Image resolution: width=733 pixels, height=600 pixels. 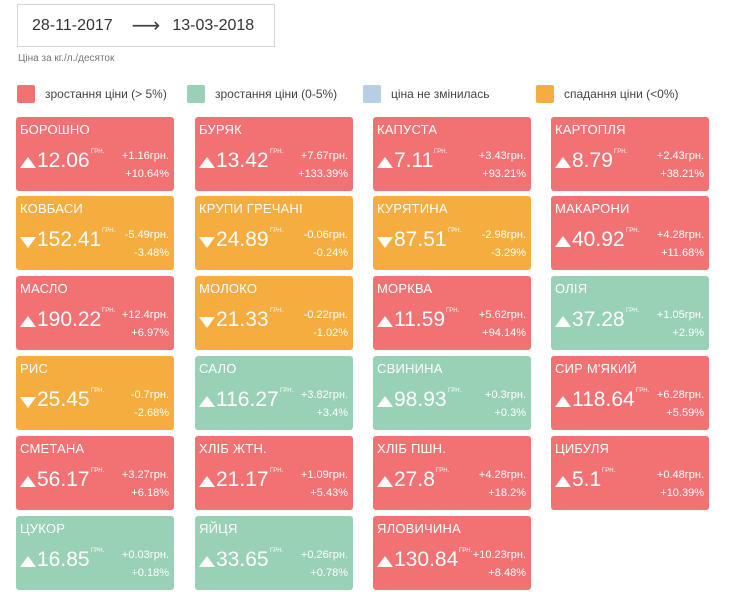 I want to click on price-change-percent: -2.68%, so click(x=151, y=413).